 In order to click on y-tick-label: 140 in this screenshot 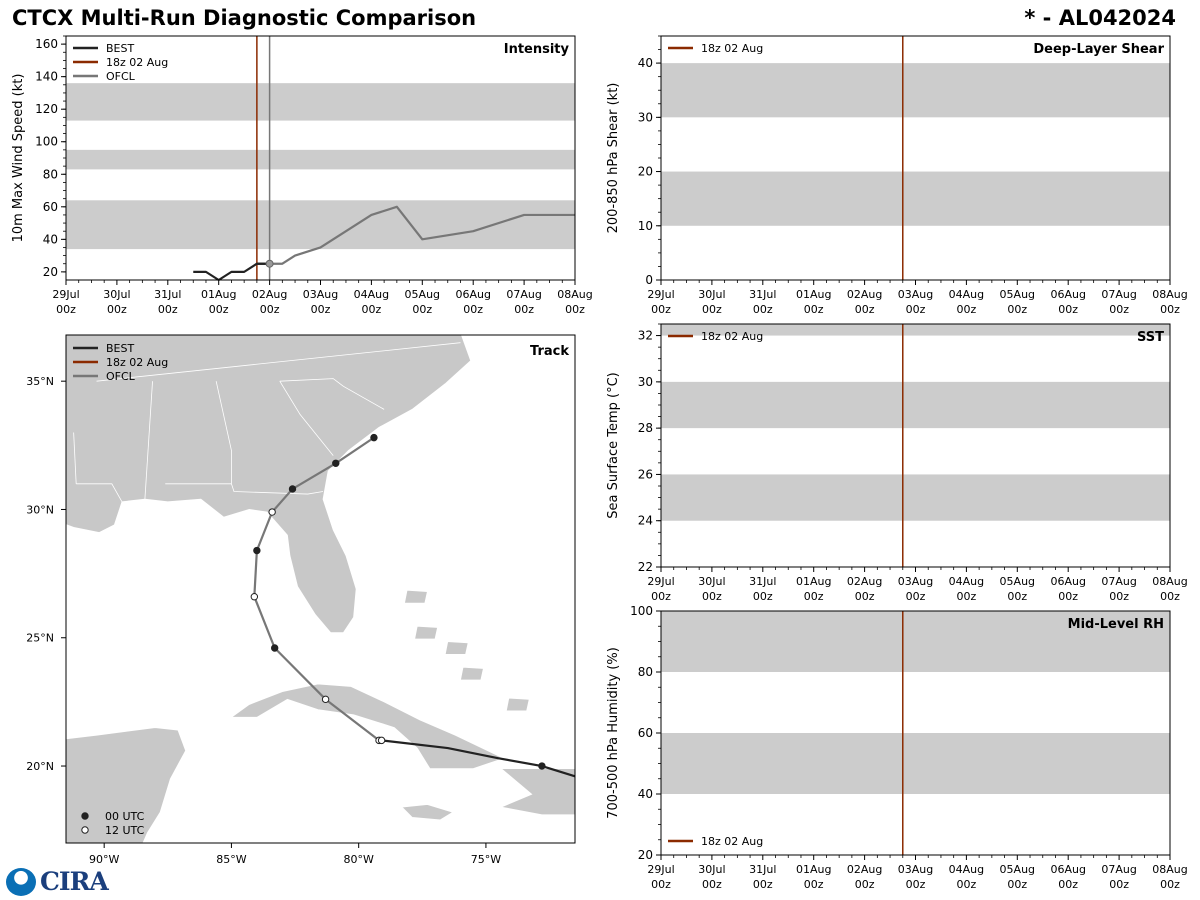, I will do `click(46, 77)`.